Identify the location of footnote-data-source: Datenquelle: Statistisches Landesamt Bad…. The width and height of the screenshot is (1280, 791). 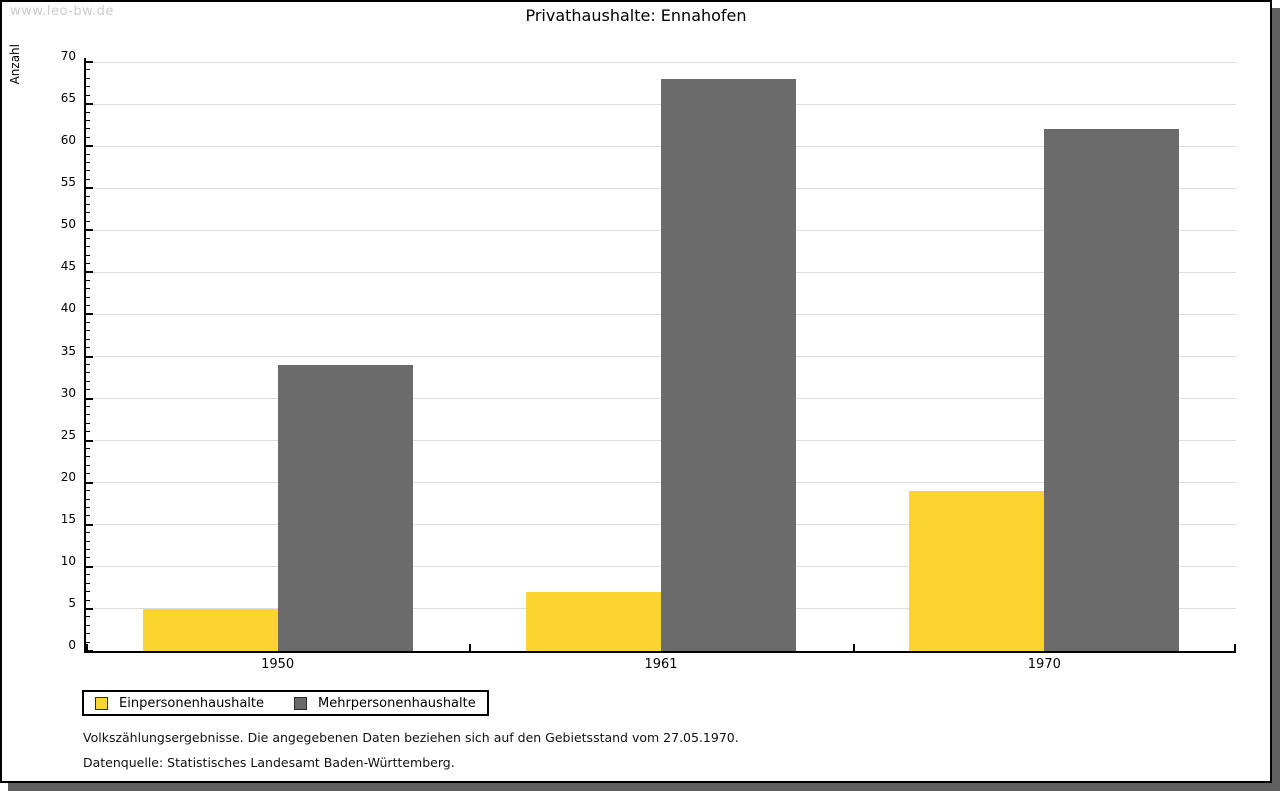
(269, 762).